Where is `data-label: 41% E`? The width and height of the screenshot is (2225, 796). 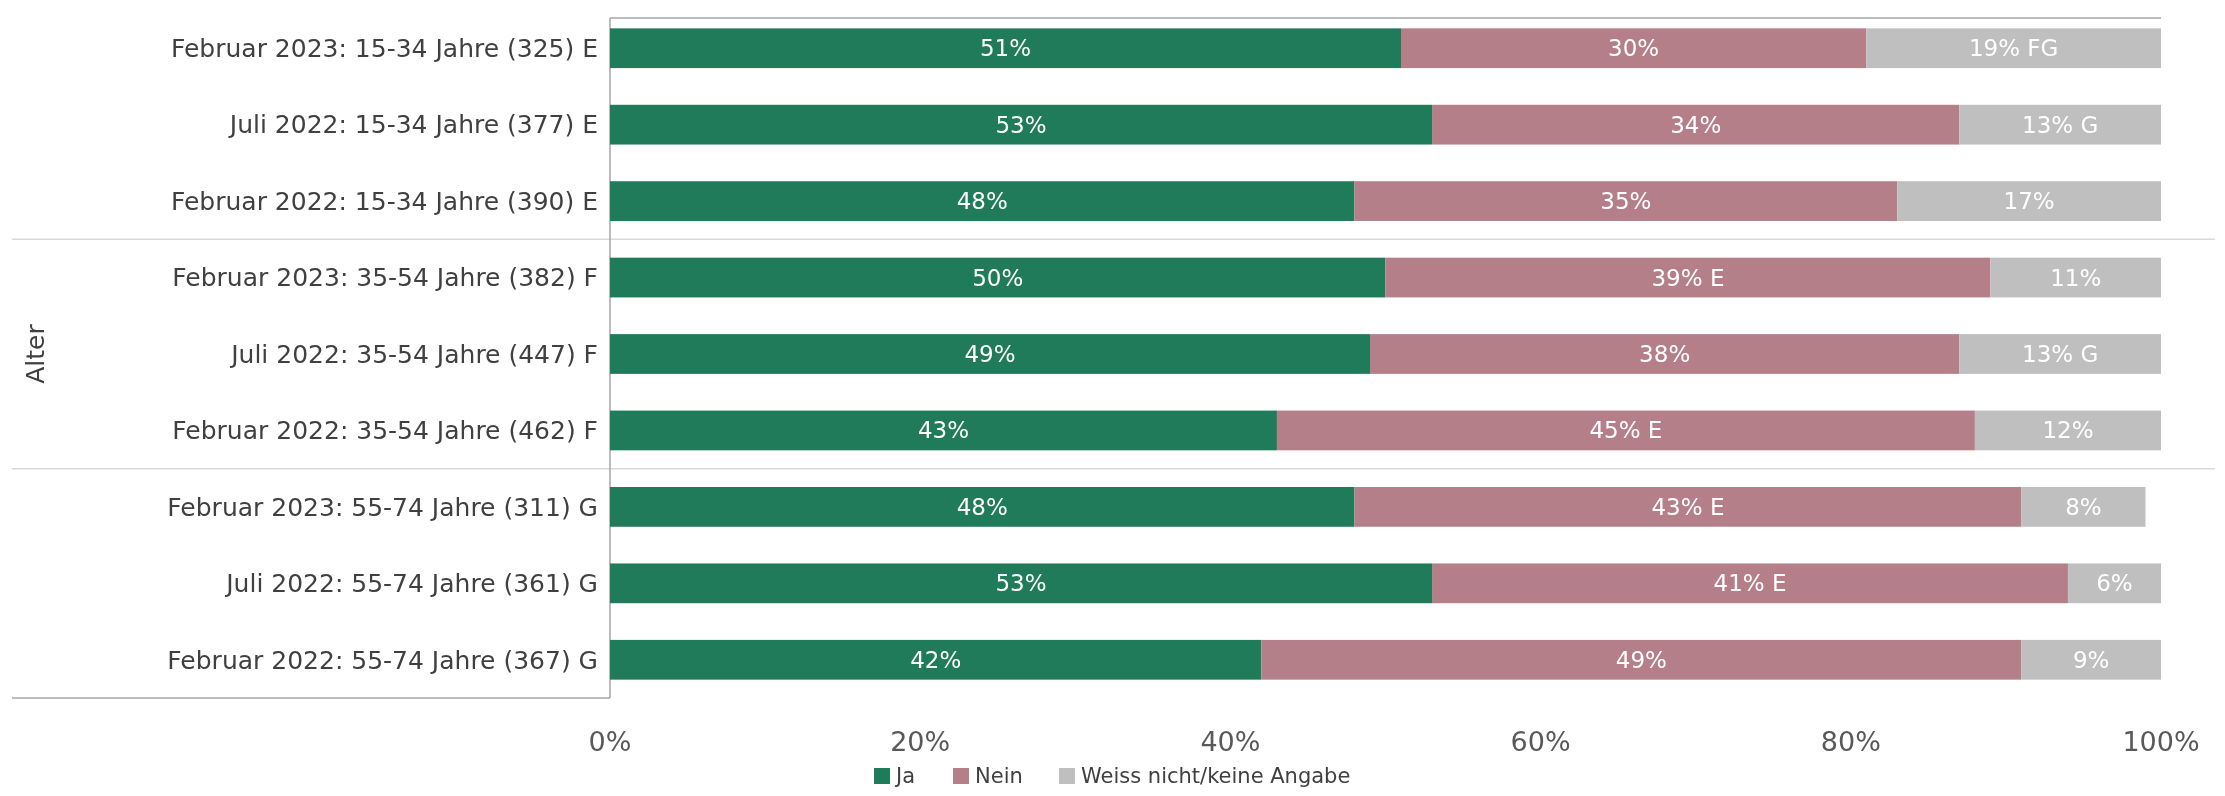 data-label: 41% E is located at coordinates (1750, 583).